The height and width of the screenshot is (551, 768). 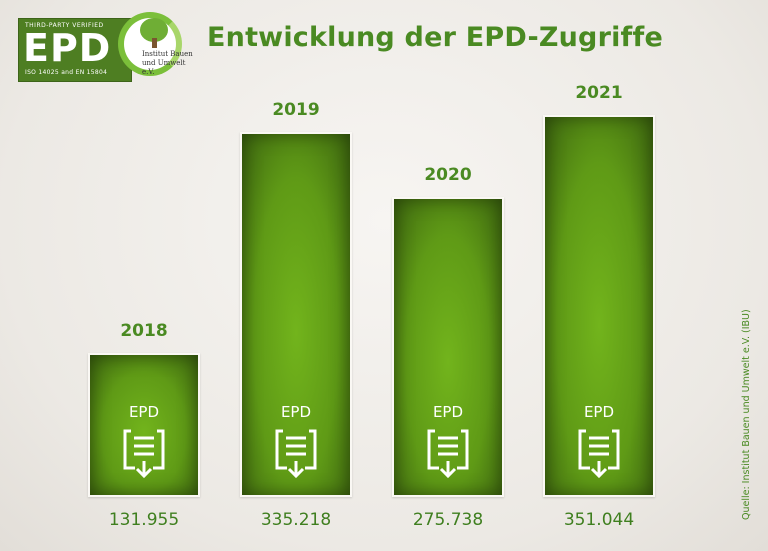 I want to click on logo-iso-text: ISO 14025 and EN 15804, so click(x=66, y=72).